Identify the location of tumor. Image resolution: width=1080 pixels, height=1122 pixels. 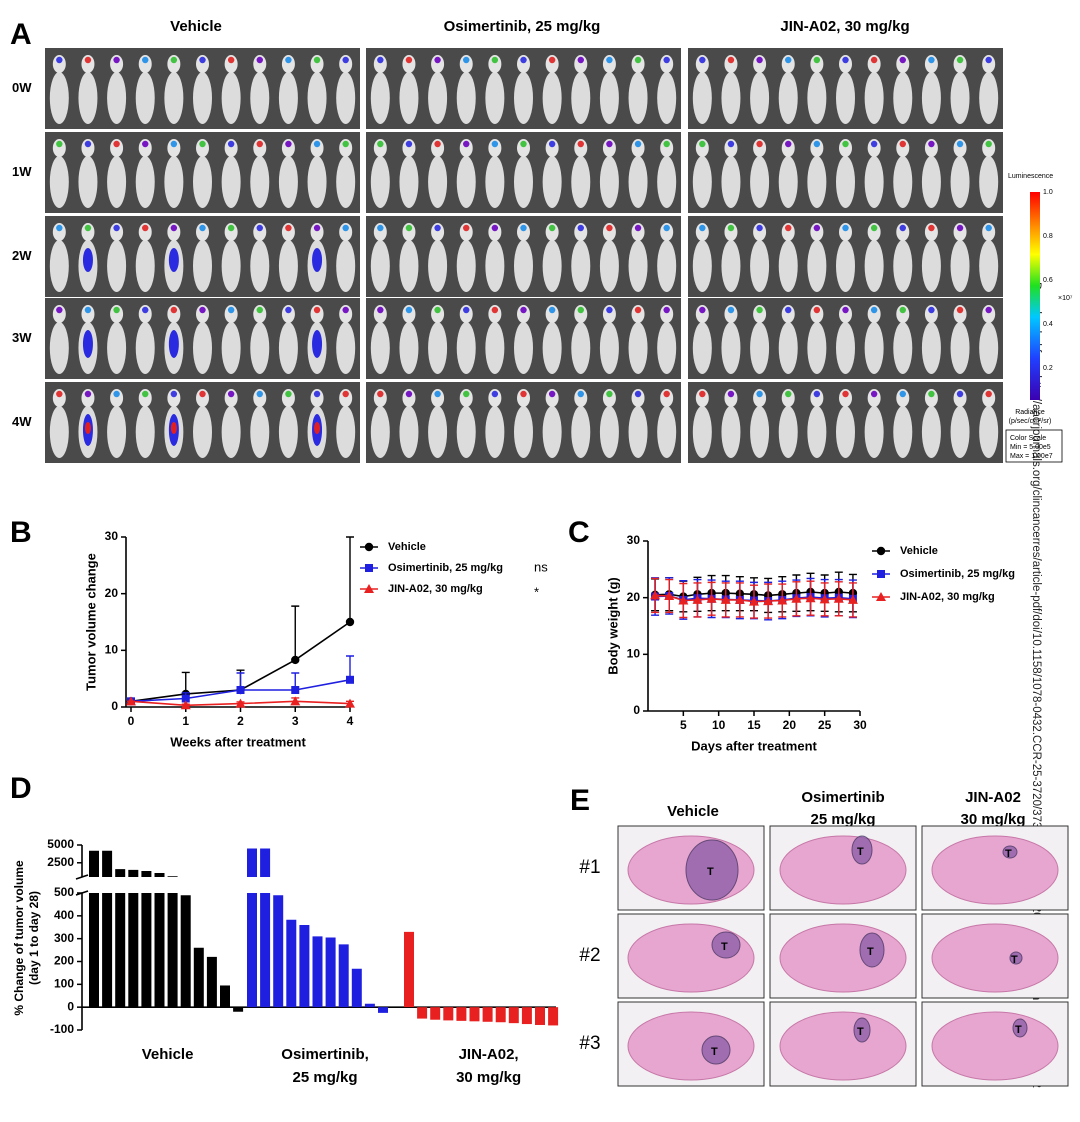
(716, 1050).